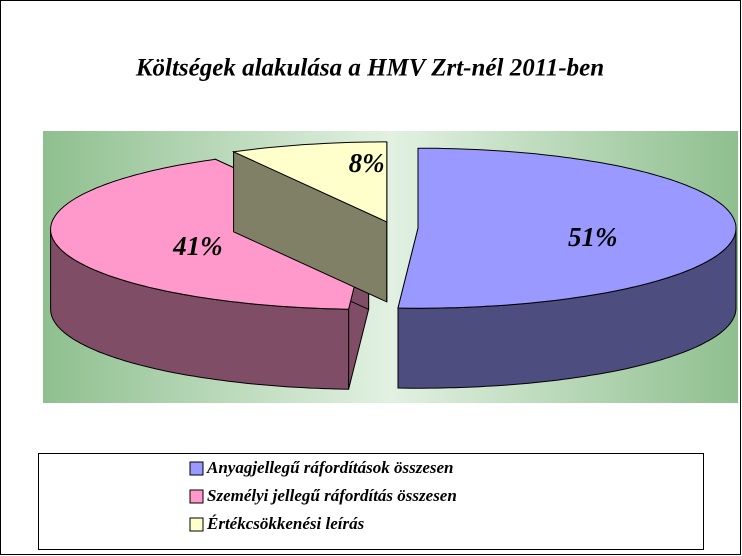 Image resolution: width=742 pixels, height=556 pixels. Describe the element at coordinates (367, 163) in the screenshot. I see `value-label: 8%` at that location.